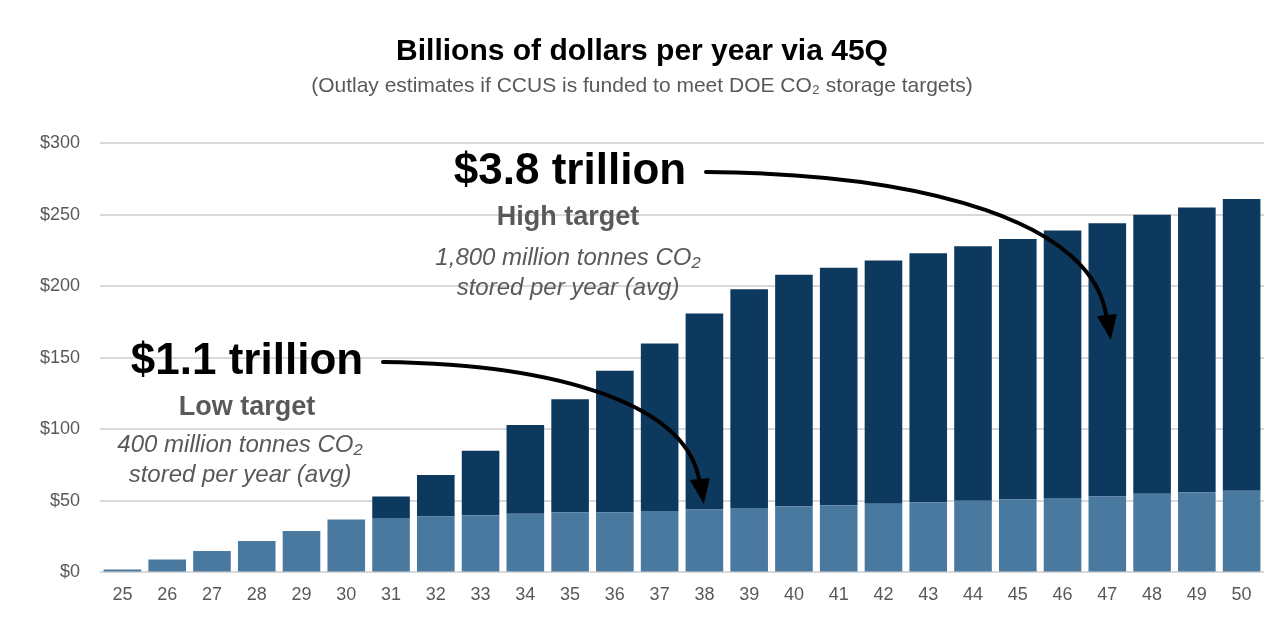 The height and width of the screenshot is (624, 1278). I want to click on annotation: 1,800 million tonnes CO₂ stored per year (avg), so click(568, 271).